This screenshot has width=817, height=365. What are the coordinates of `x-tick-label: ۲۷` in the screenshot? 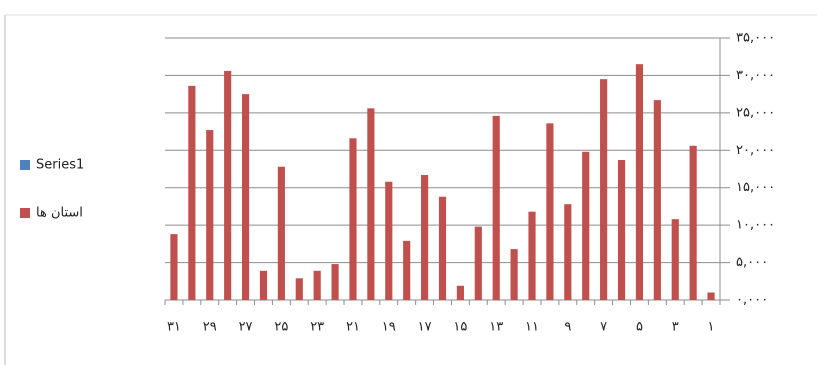 It's located at (246, 327).